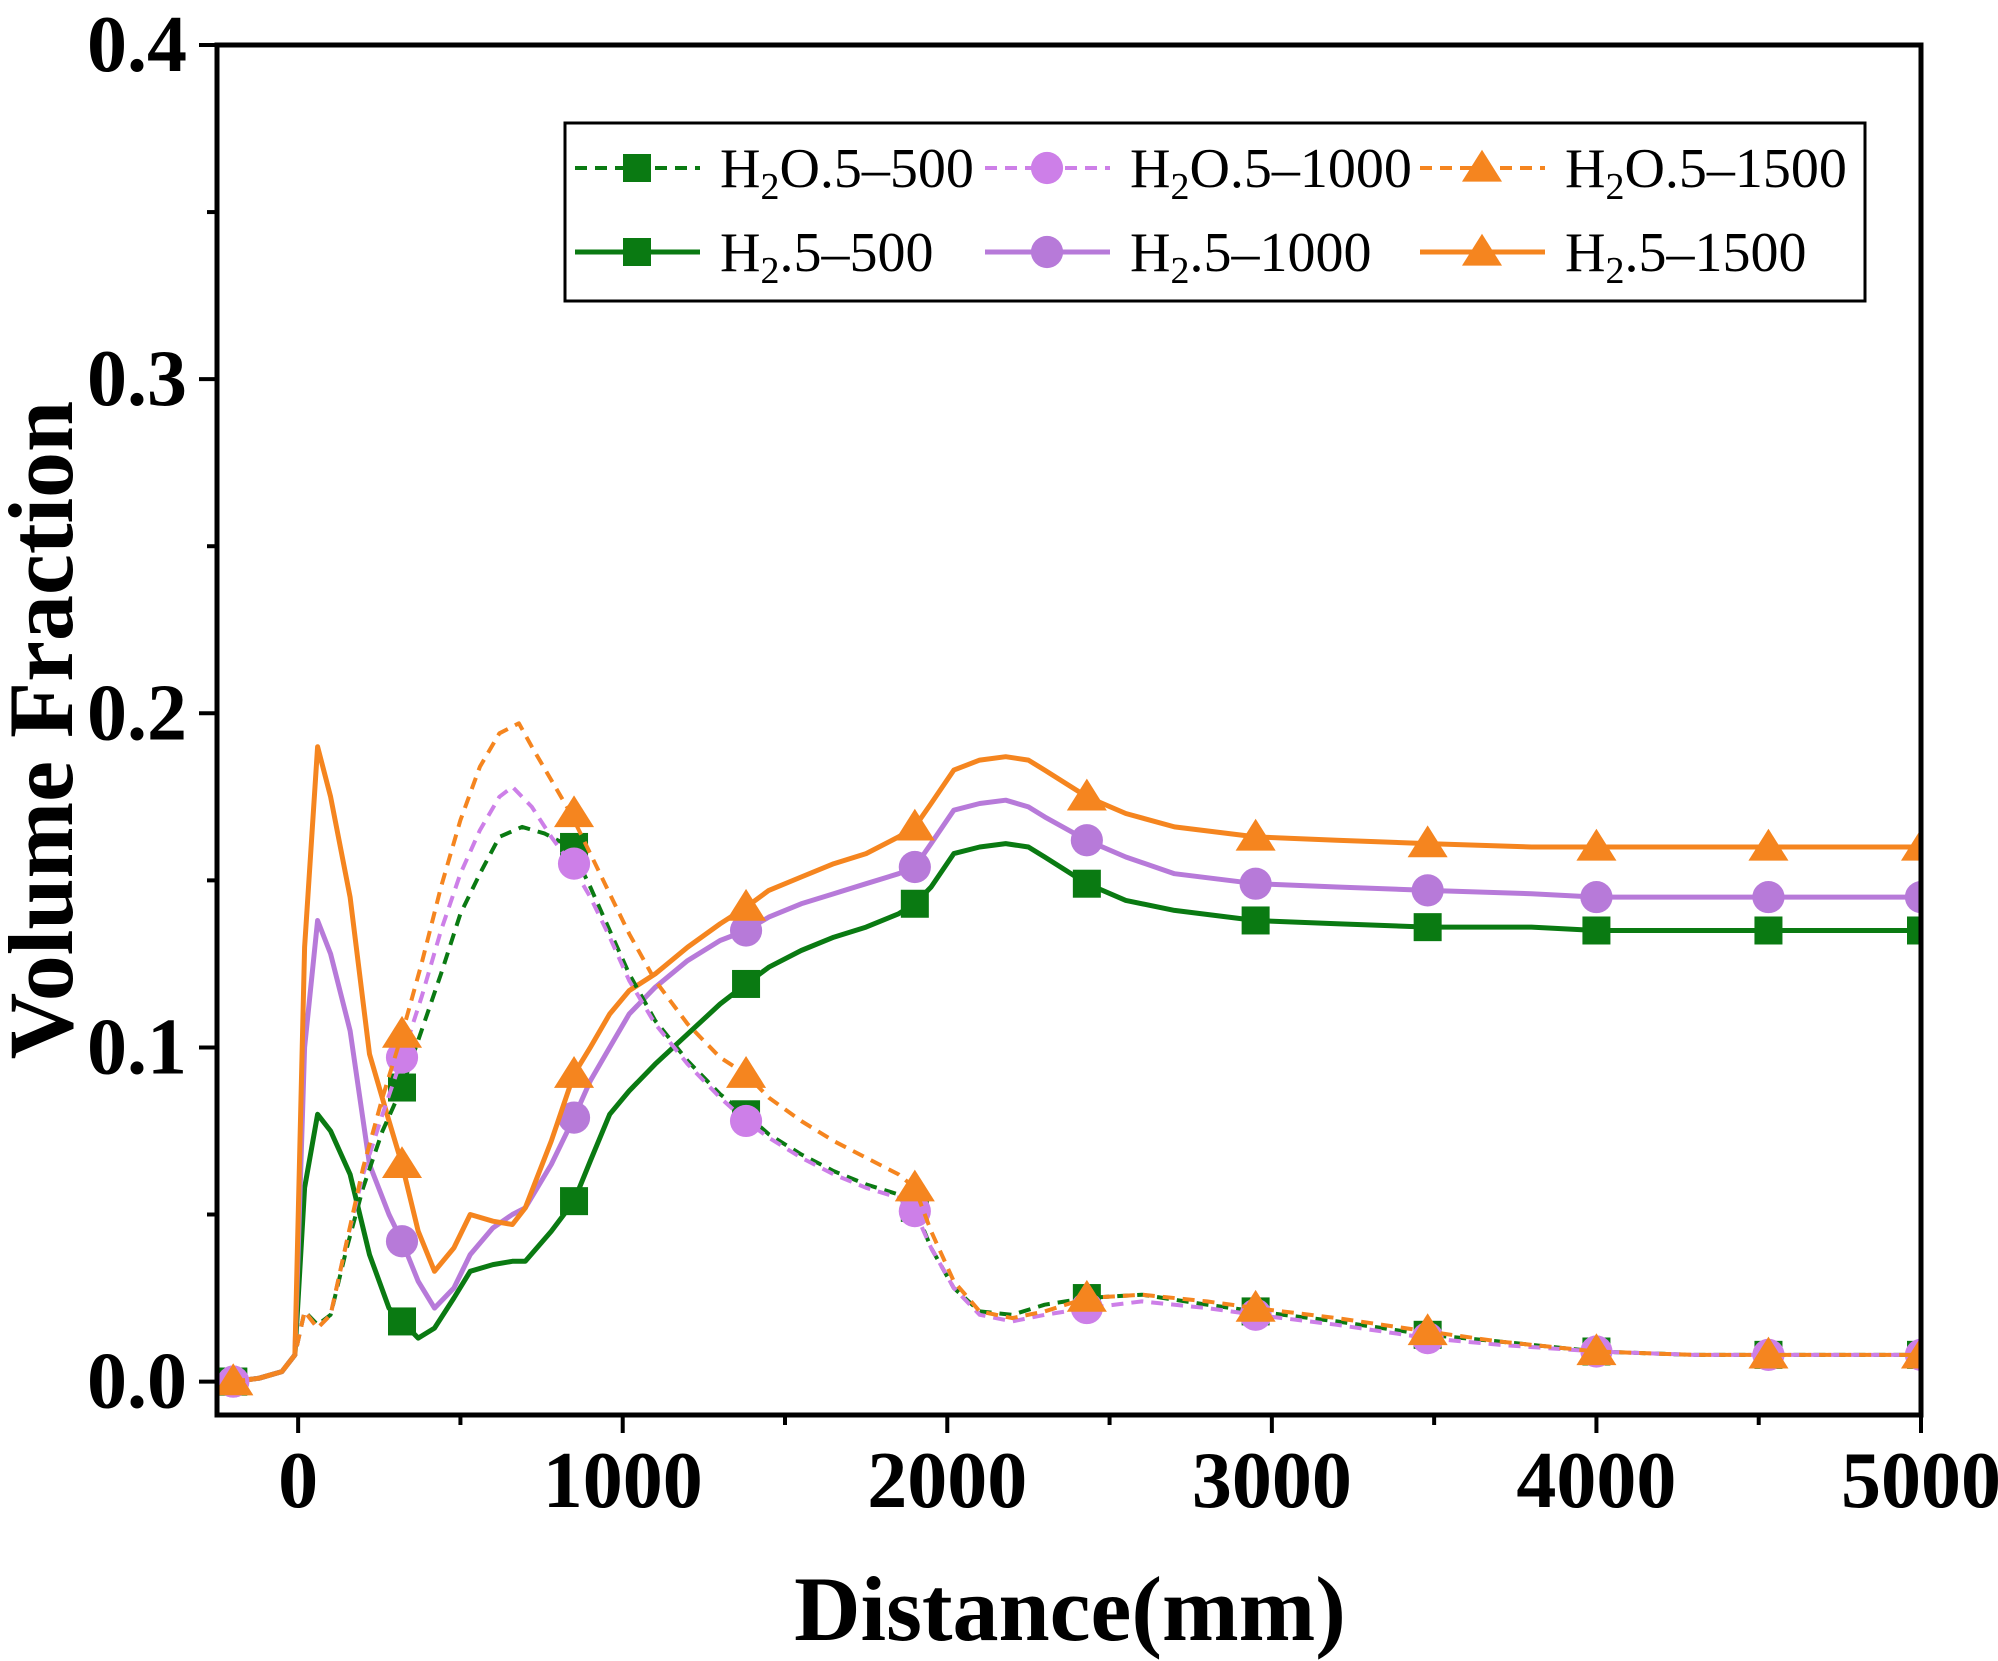  I want to click on legend-box, so click(1215, 212).